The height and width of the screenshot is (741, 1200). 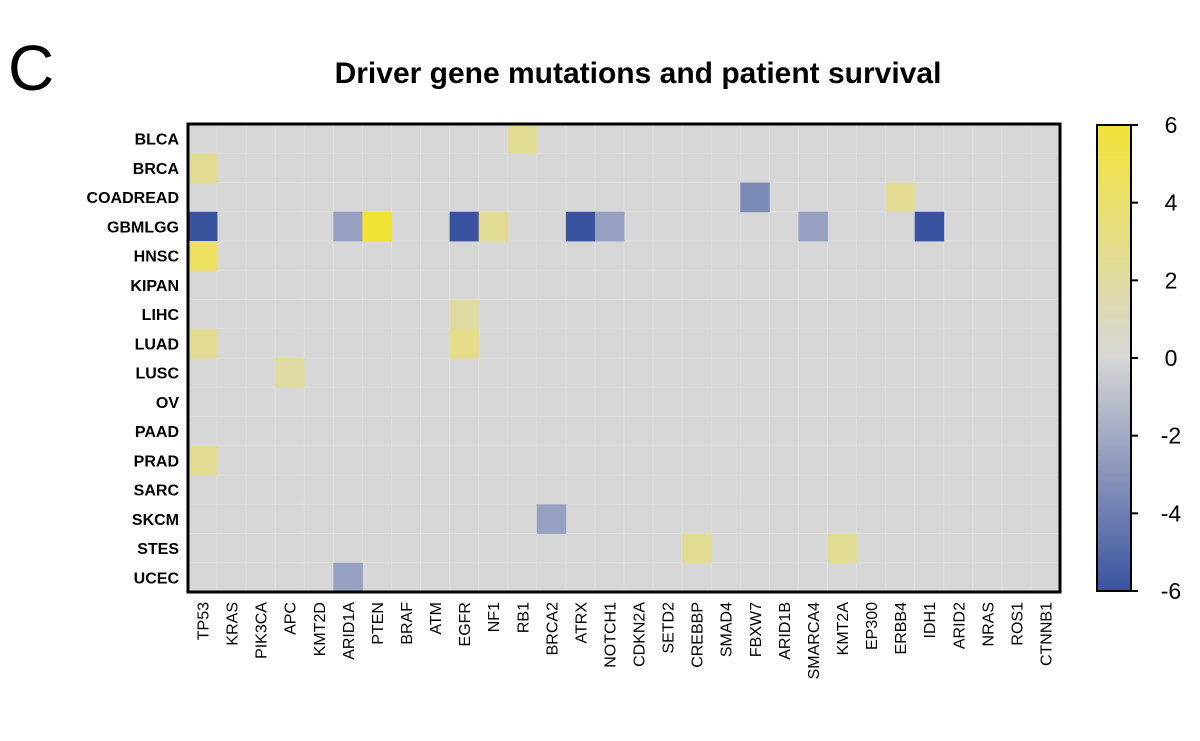 I want to click on row-label-brca: BRCA, so click(x=156, y=169).